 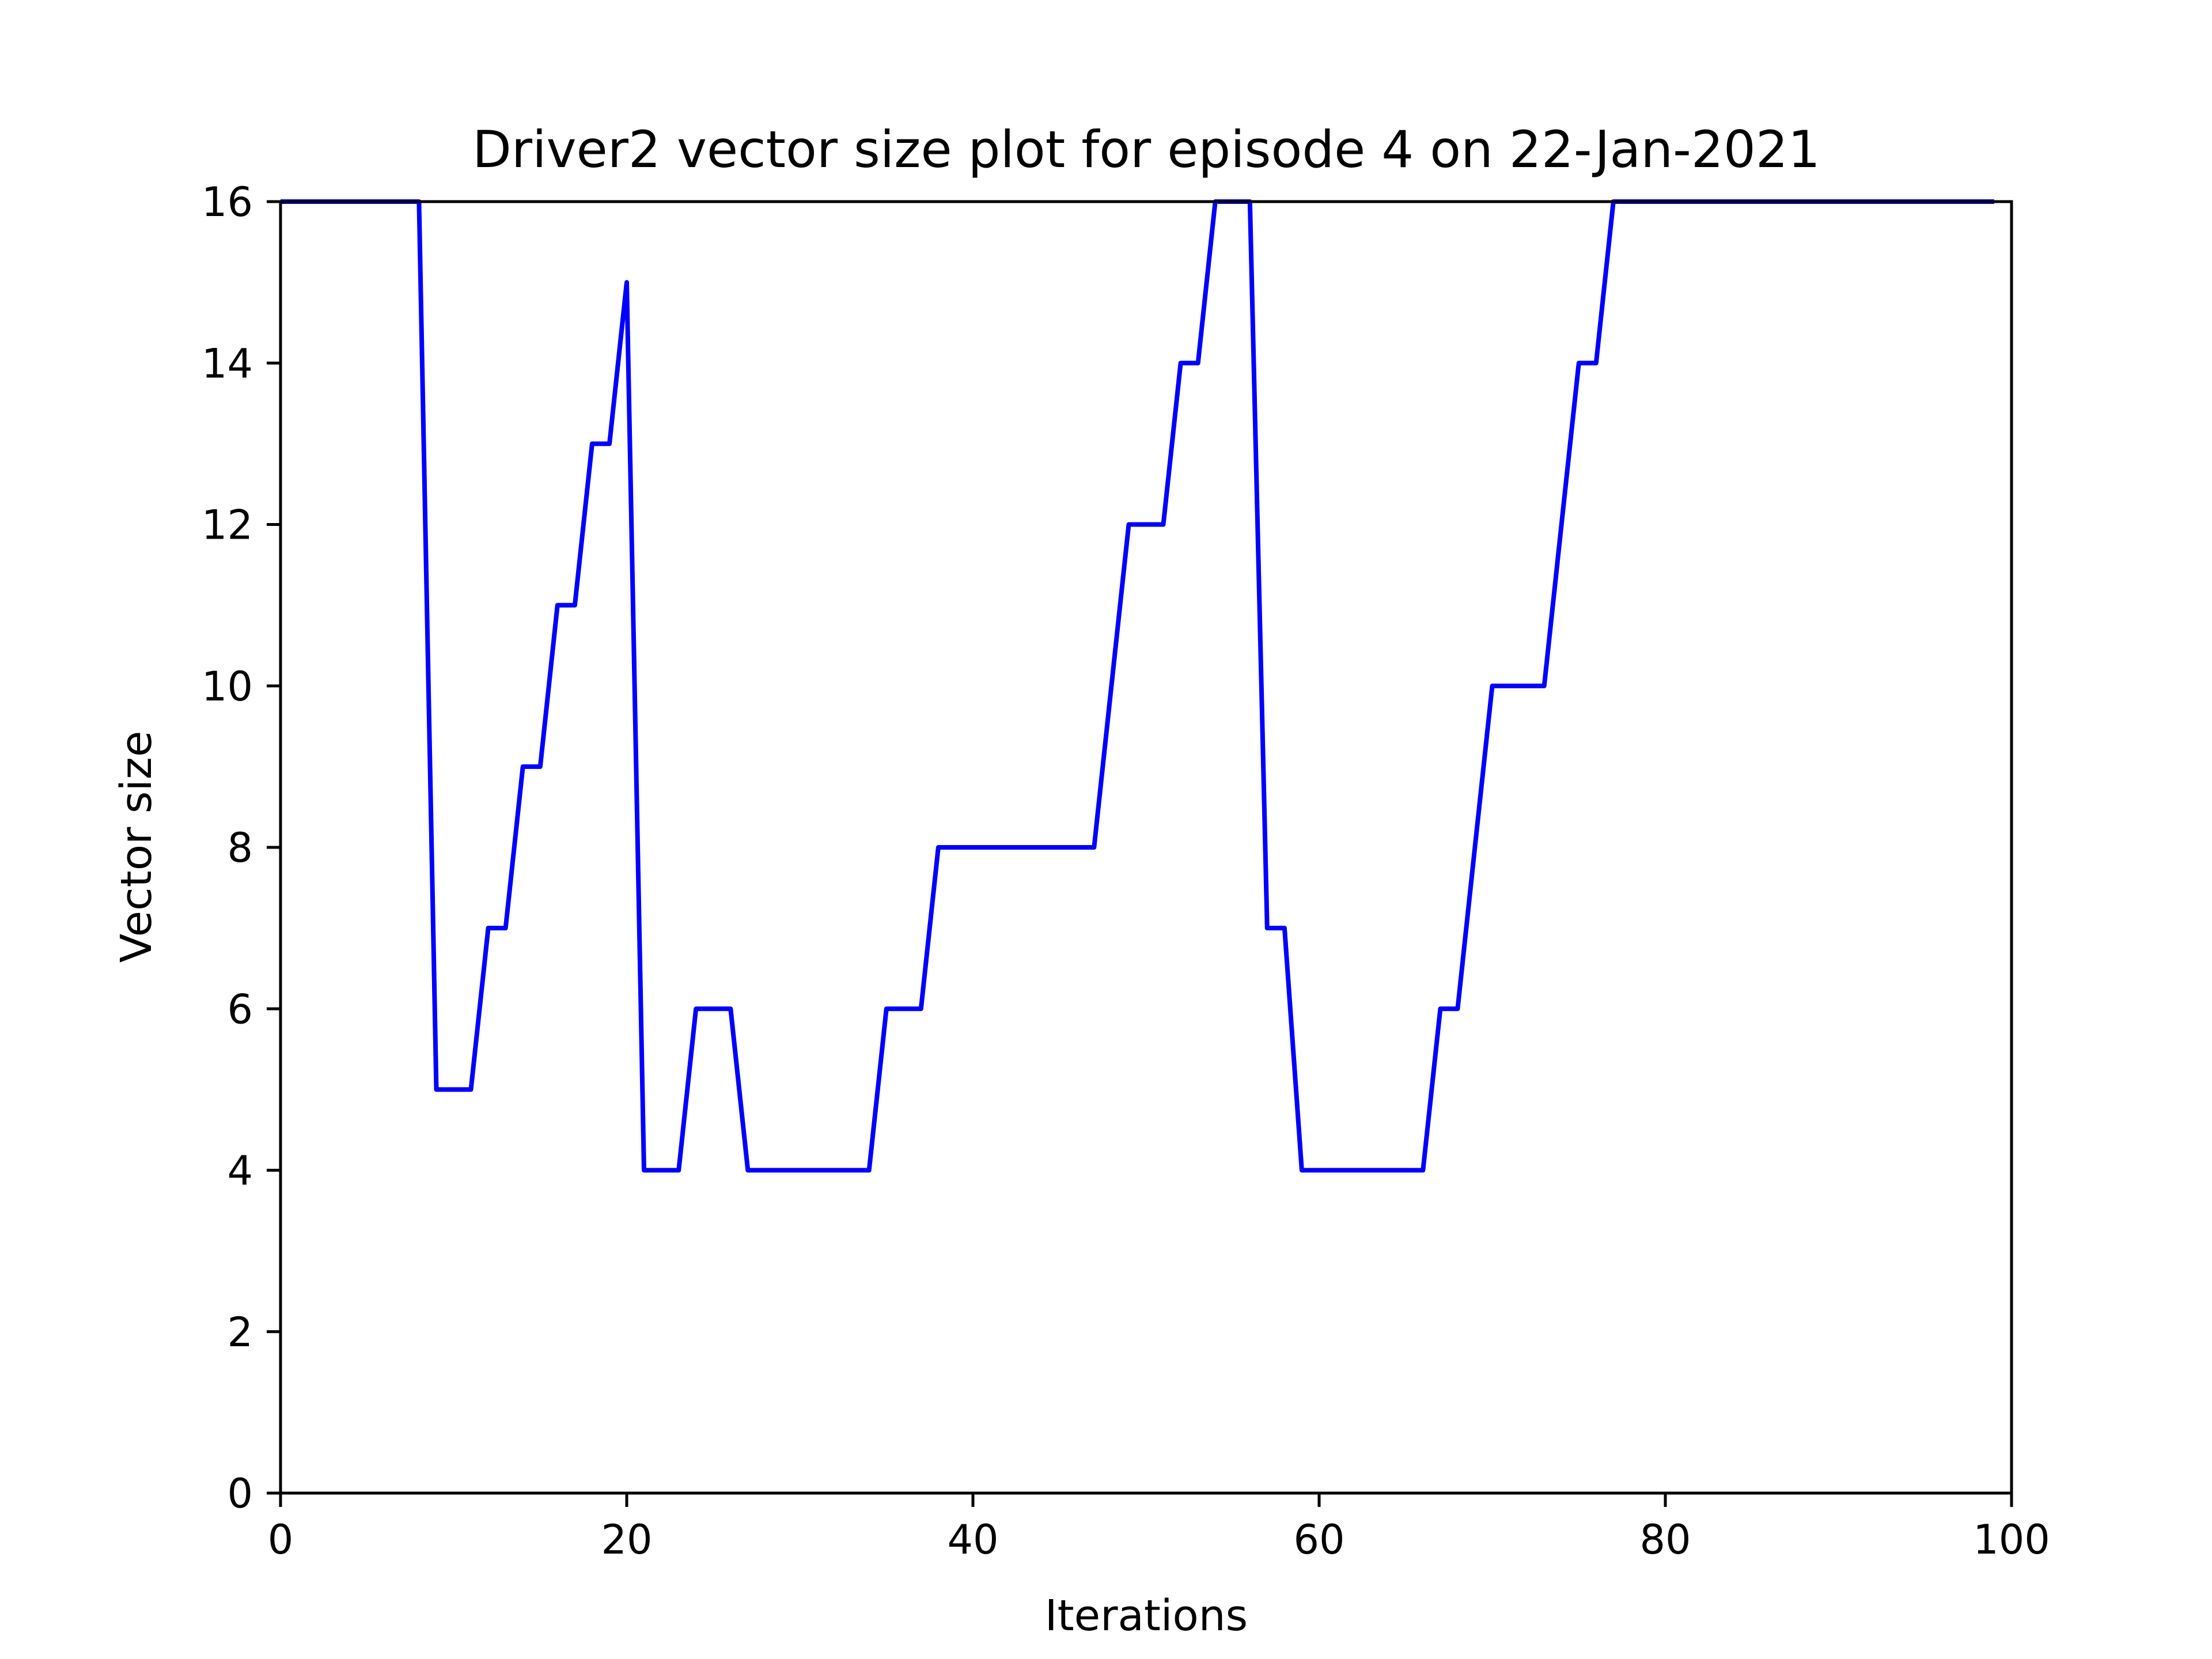 What do you see at coordinates (240, 1332) in the screenshot?
I see `y-tick-label: 2` at bounding box center [240, 1332].